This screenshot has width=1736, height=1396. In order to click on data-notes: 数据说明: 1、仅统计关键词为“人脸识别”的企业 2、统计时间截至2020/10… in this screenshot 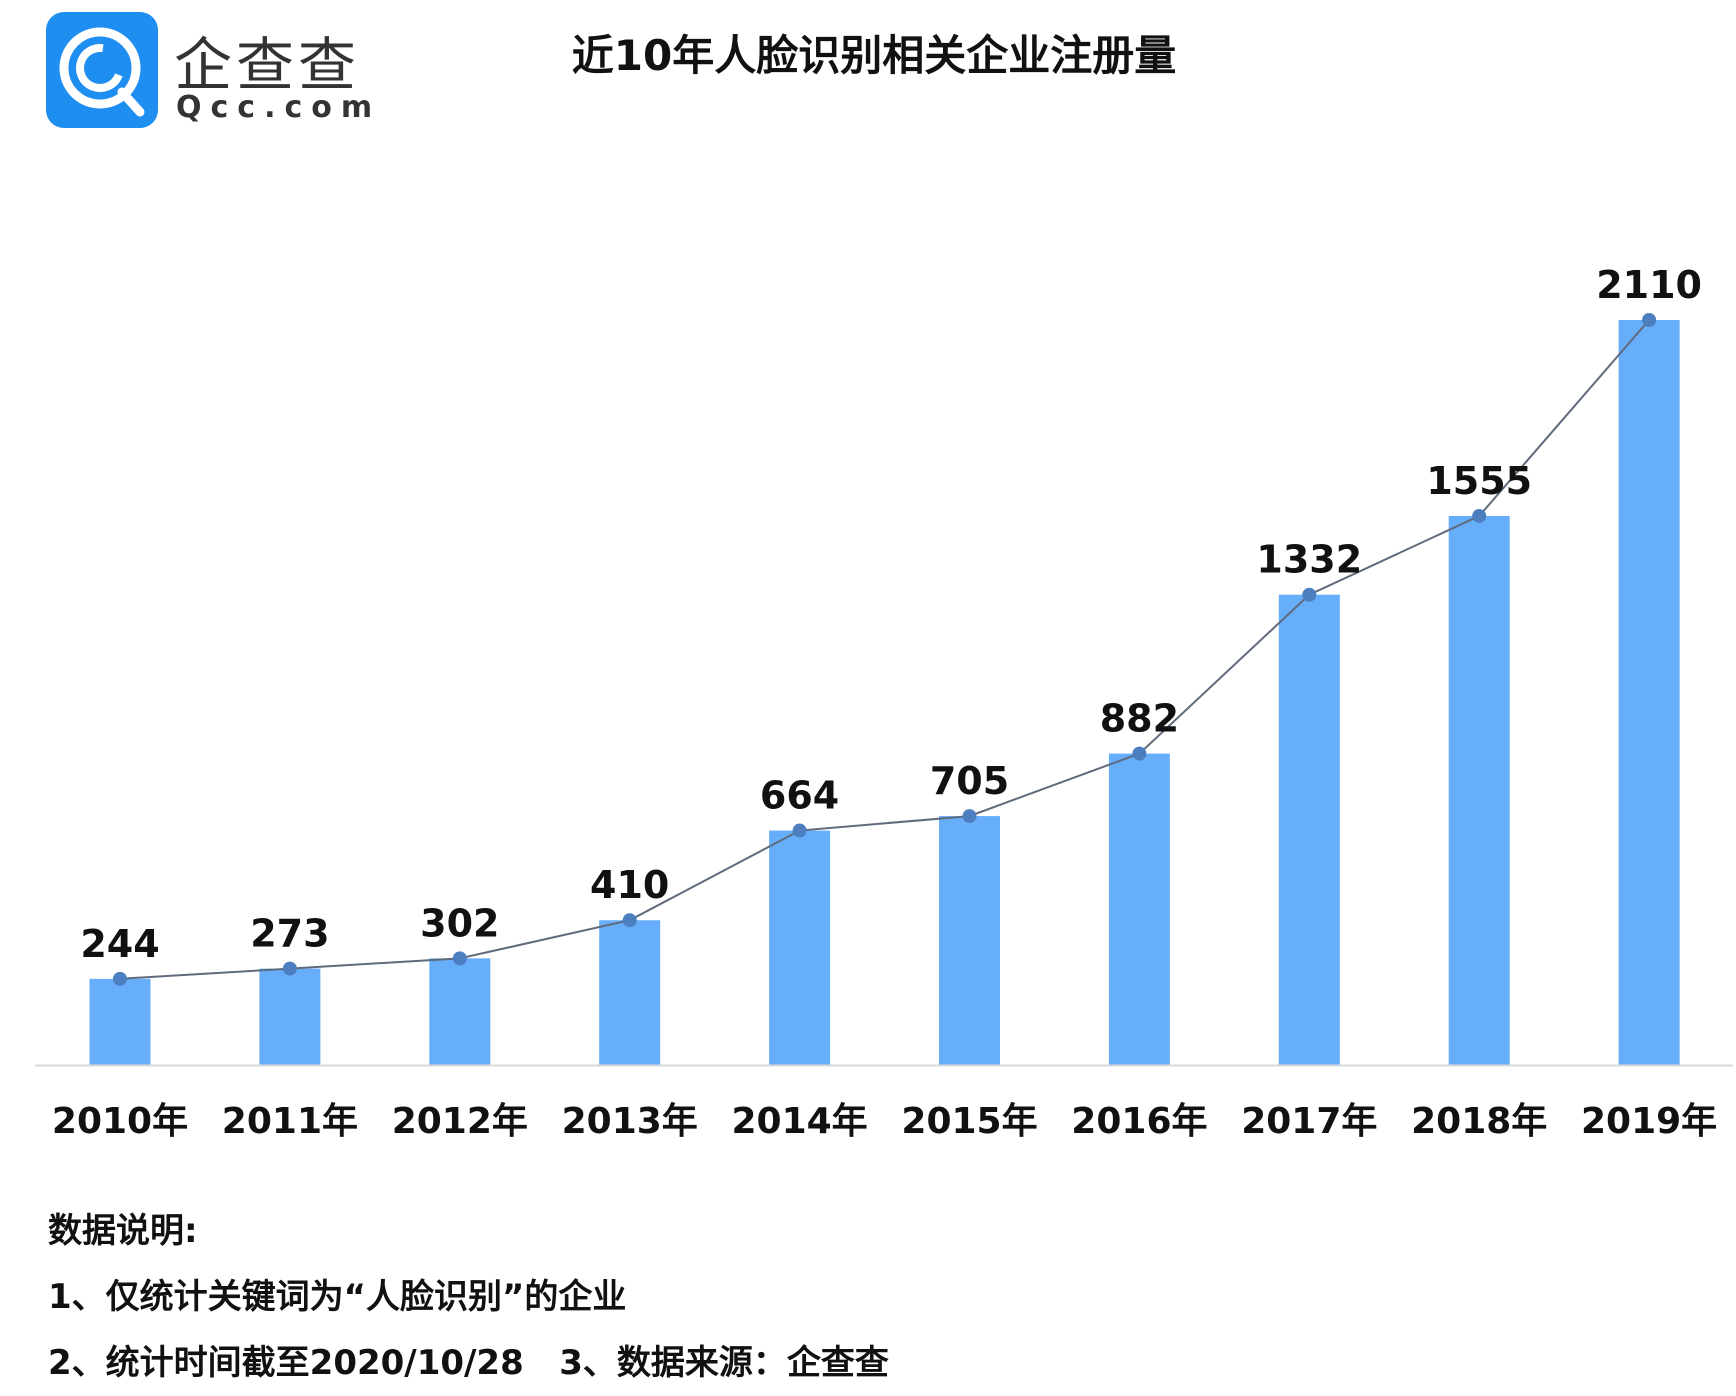, I will do `click(468, 1297)`.